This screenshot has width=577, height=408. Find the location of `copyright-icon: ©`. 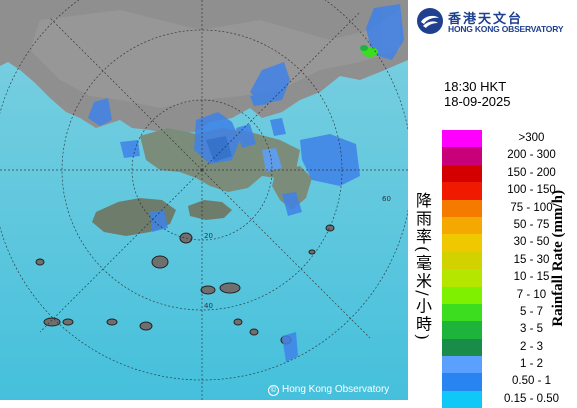

copyright-icon: © is located at coordinates (273, 390).